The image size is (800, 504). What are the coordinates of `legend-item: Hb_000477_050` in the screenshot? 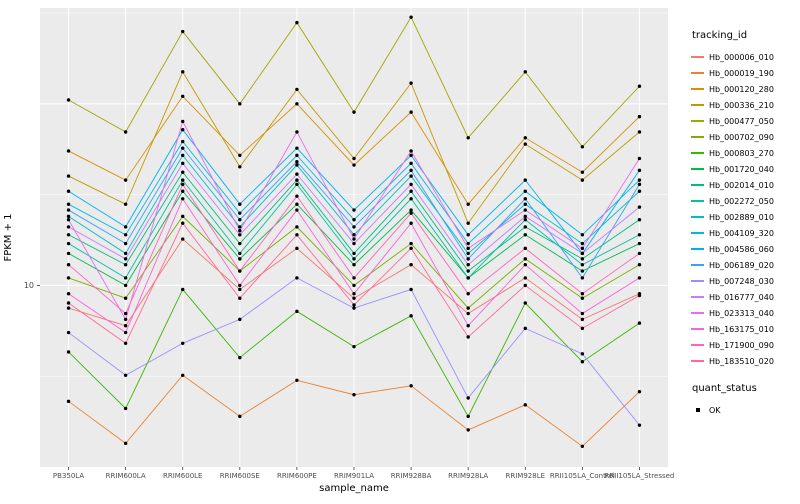 It's located at (745, 121).